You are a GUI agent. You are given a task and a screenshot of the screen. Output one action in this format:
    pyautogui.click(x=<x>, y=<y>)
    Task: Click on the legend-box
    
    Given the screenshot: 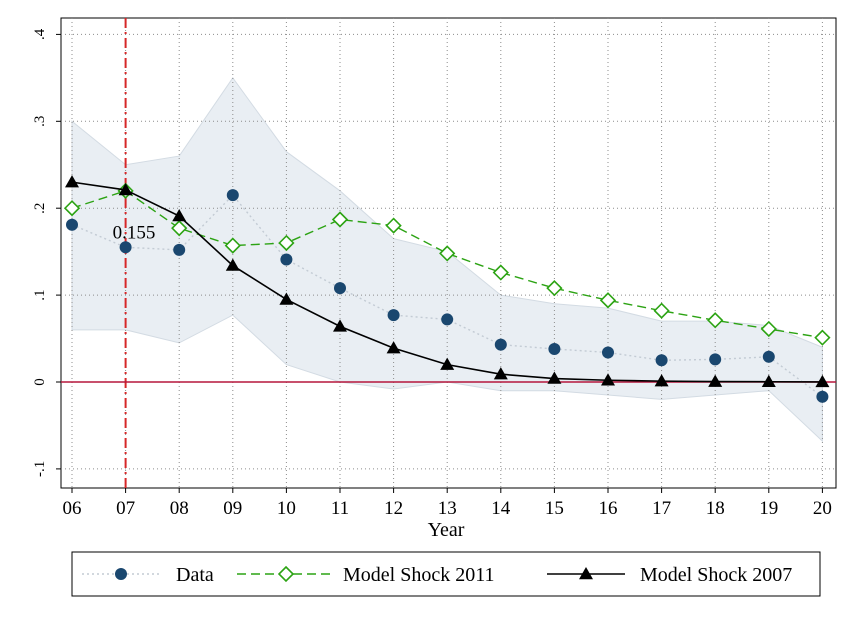 What is the action you would take?
    pyautogui.click(x=446, y=574)
    